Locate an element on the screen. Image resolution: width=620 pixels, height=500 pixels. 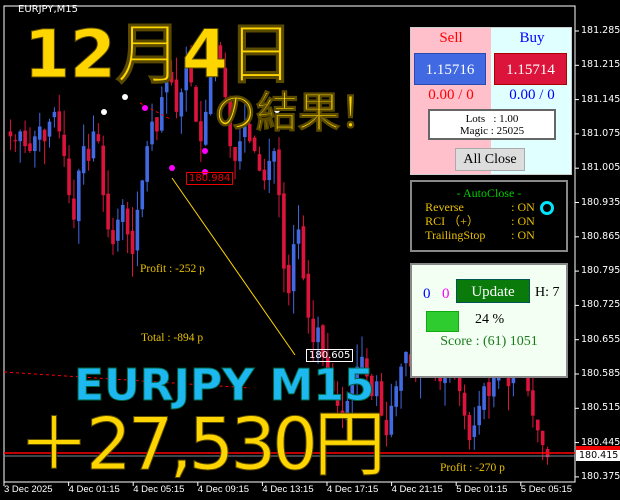
y-tick-label: 180.585 is located at coordinates (600, 373).